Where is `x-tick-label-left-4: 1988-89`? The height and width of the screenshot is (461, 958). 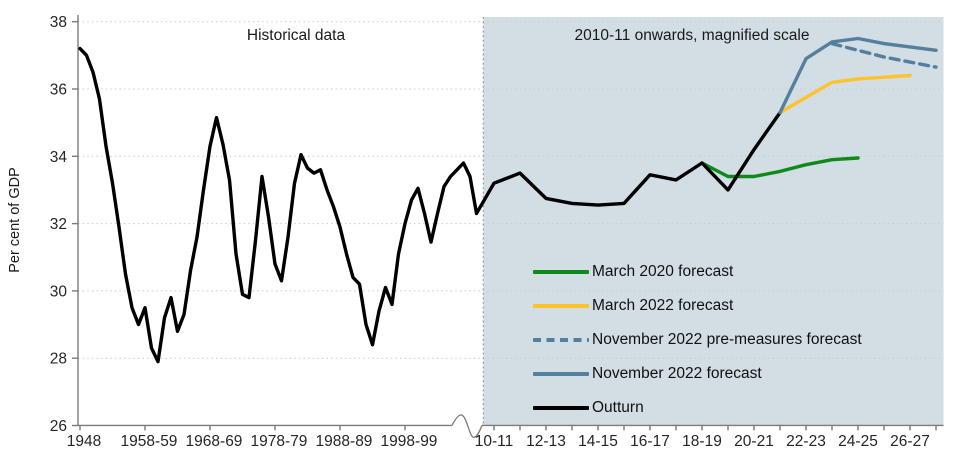
x-tick-label-left-4: 1988-89 is located at coordinates (344, 441).